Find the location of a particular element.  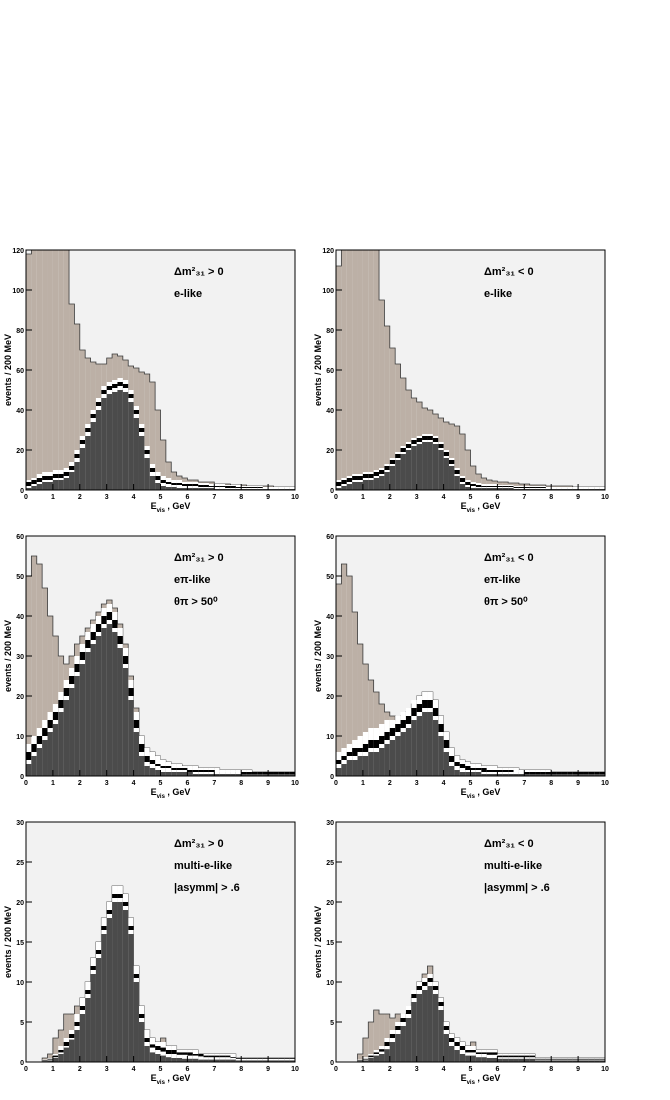

annotation-3: θπ > 50⁰ is located at coordinates (506, 602).